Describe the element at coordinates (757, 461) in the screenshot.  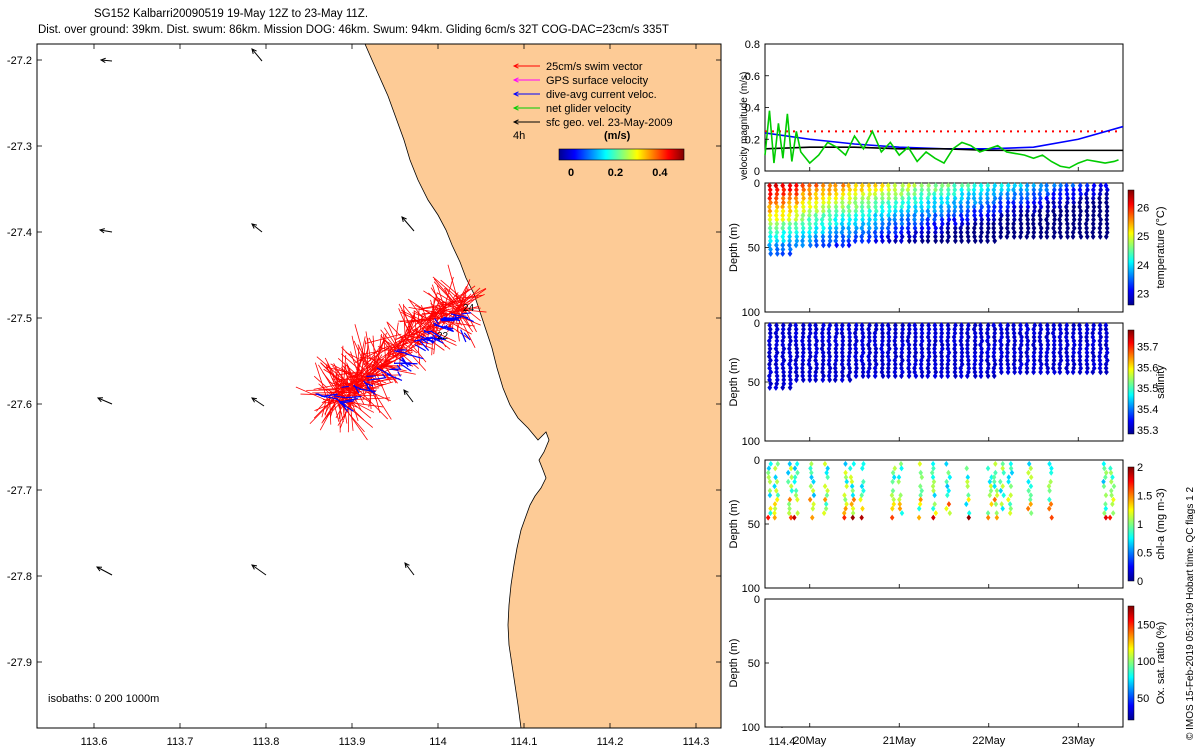
I see `chl-a-ytick-label: 0` at that location.